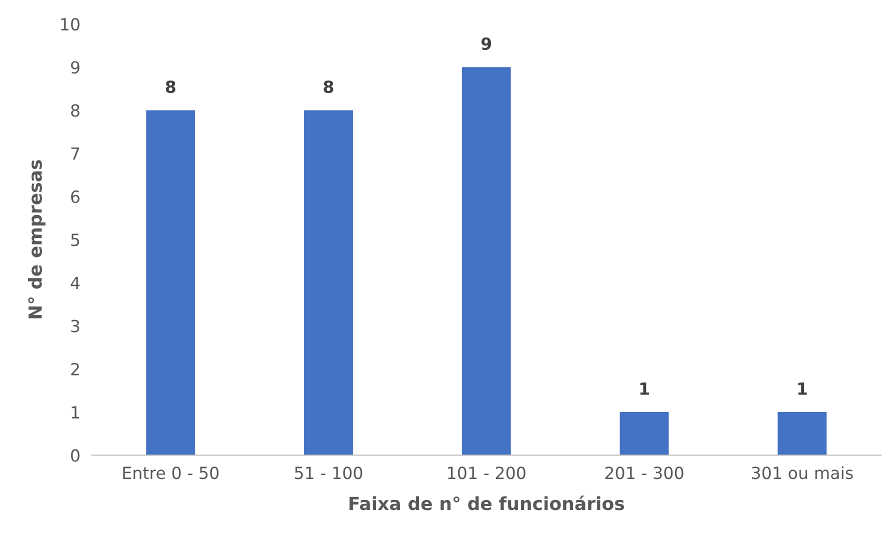 The image size is (890, 533). Describe the element at coordinates (75, 110) in the screenshot. I see `y-tick-label: 8` at that location.